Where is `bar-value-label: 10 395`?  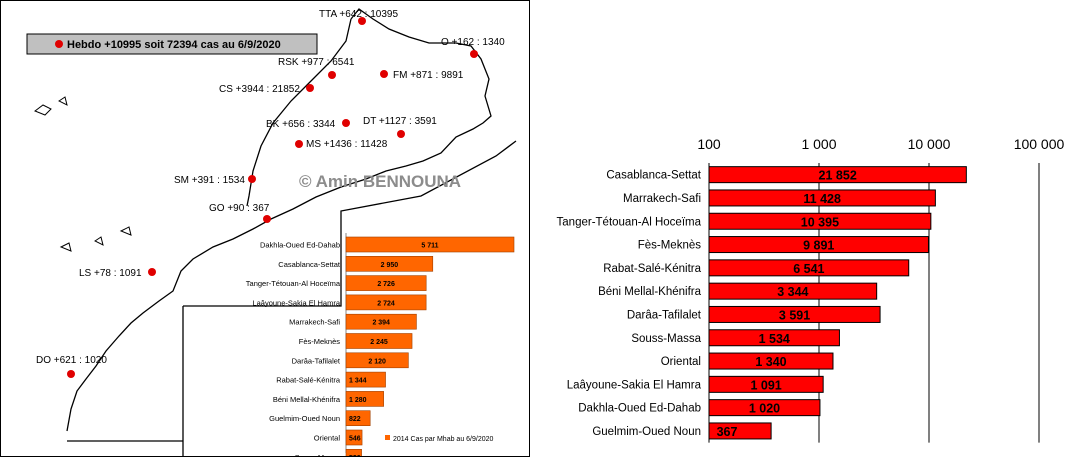 bar-value-label: 10 395 is located at coordinates (820, 222).